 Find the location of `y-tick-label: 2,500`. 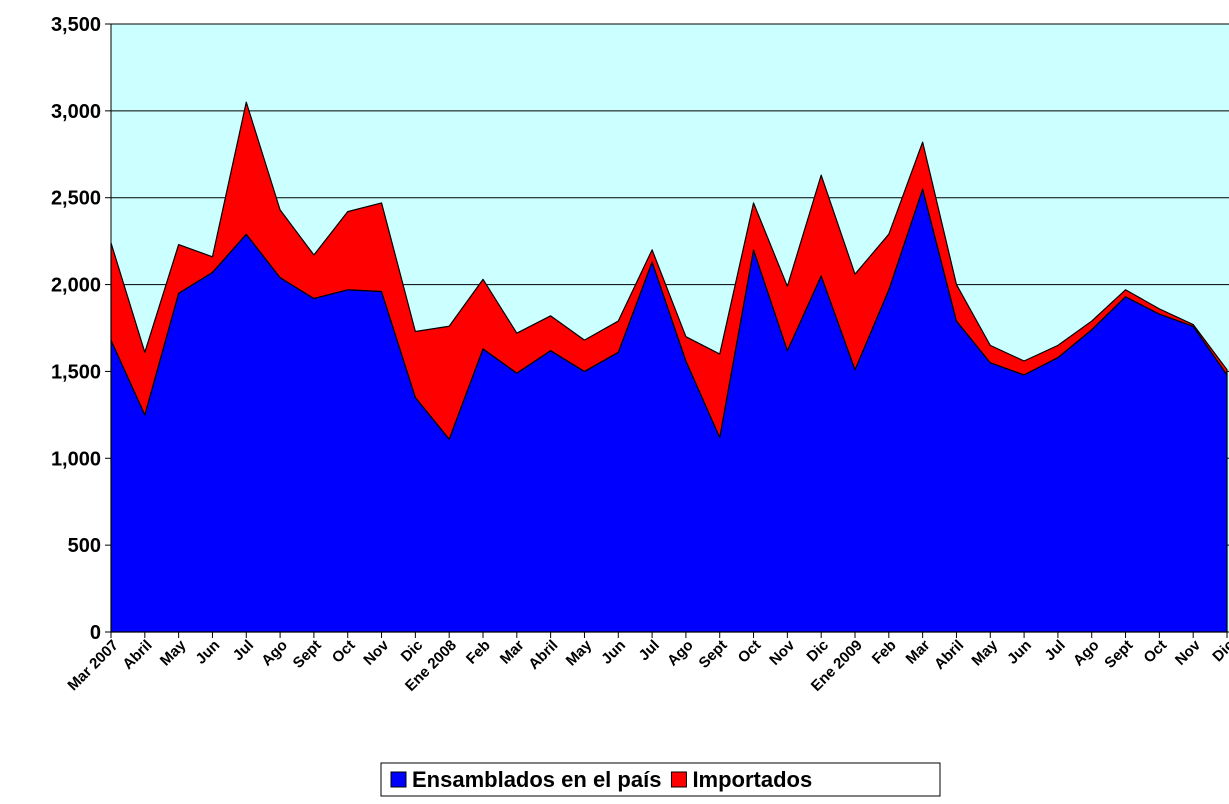

y-tick-label: 2,500 is located at coordinates (76, 199).